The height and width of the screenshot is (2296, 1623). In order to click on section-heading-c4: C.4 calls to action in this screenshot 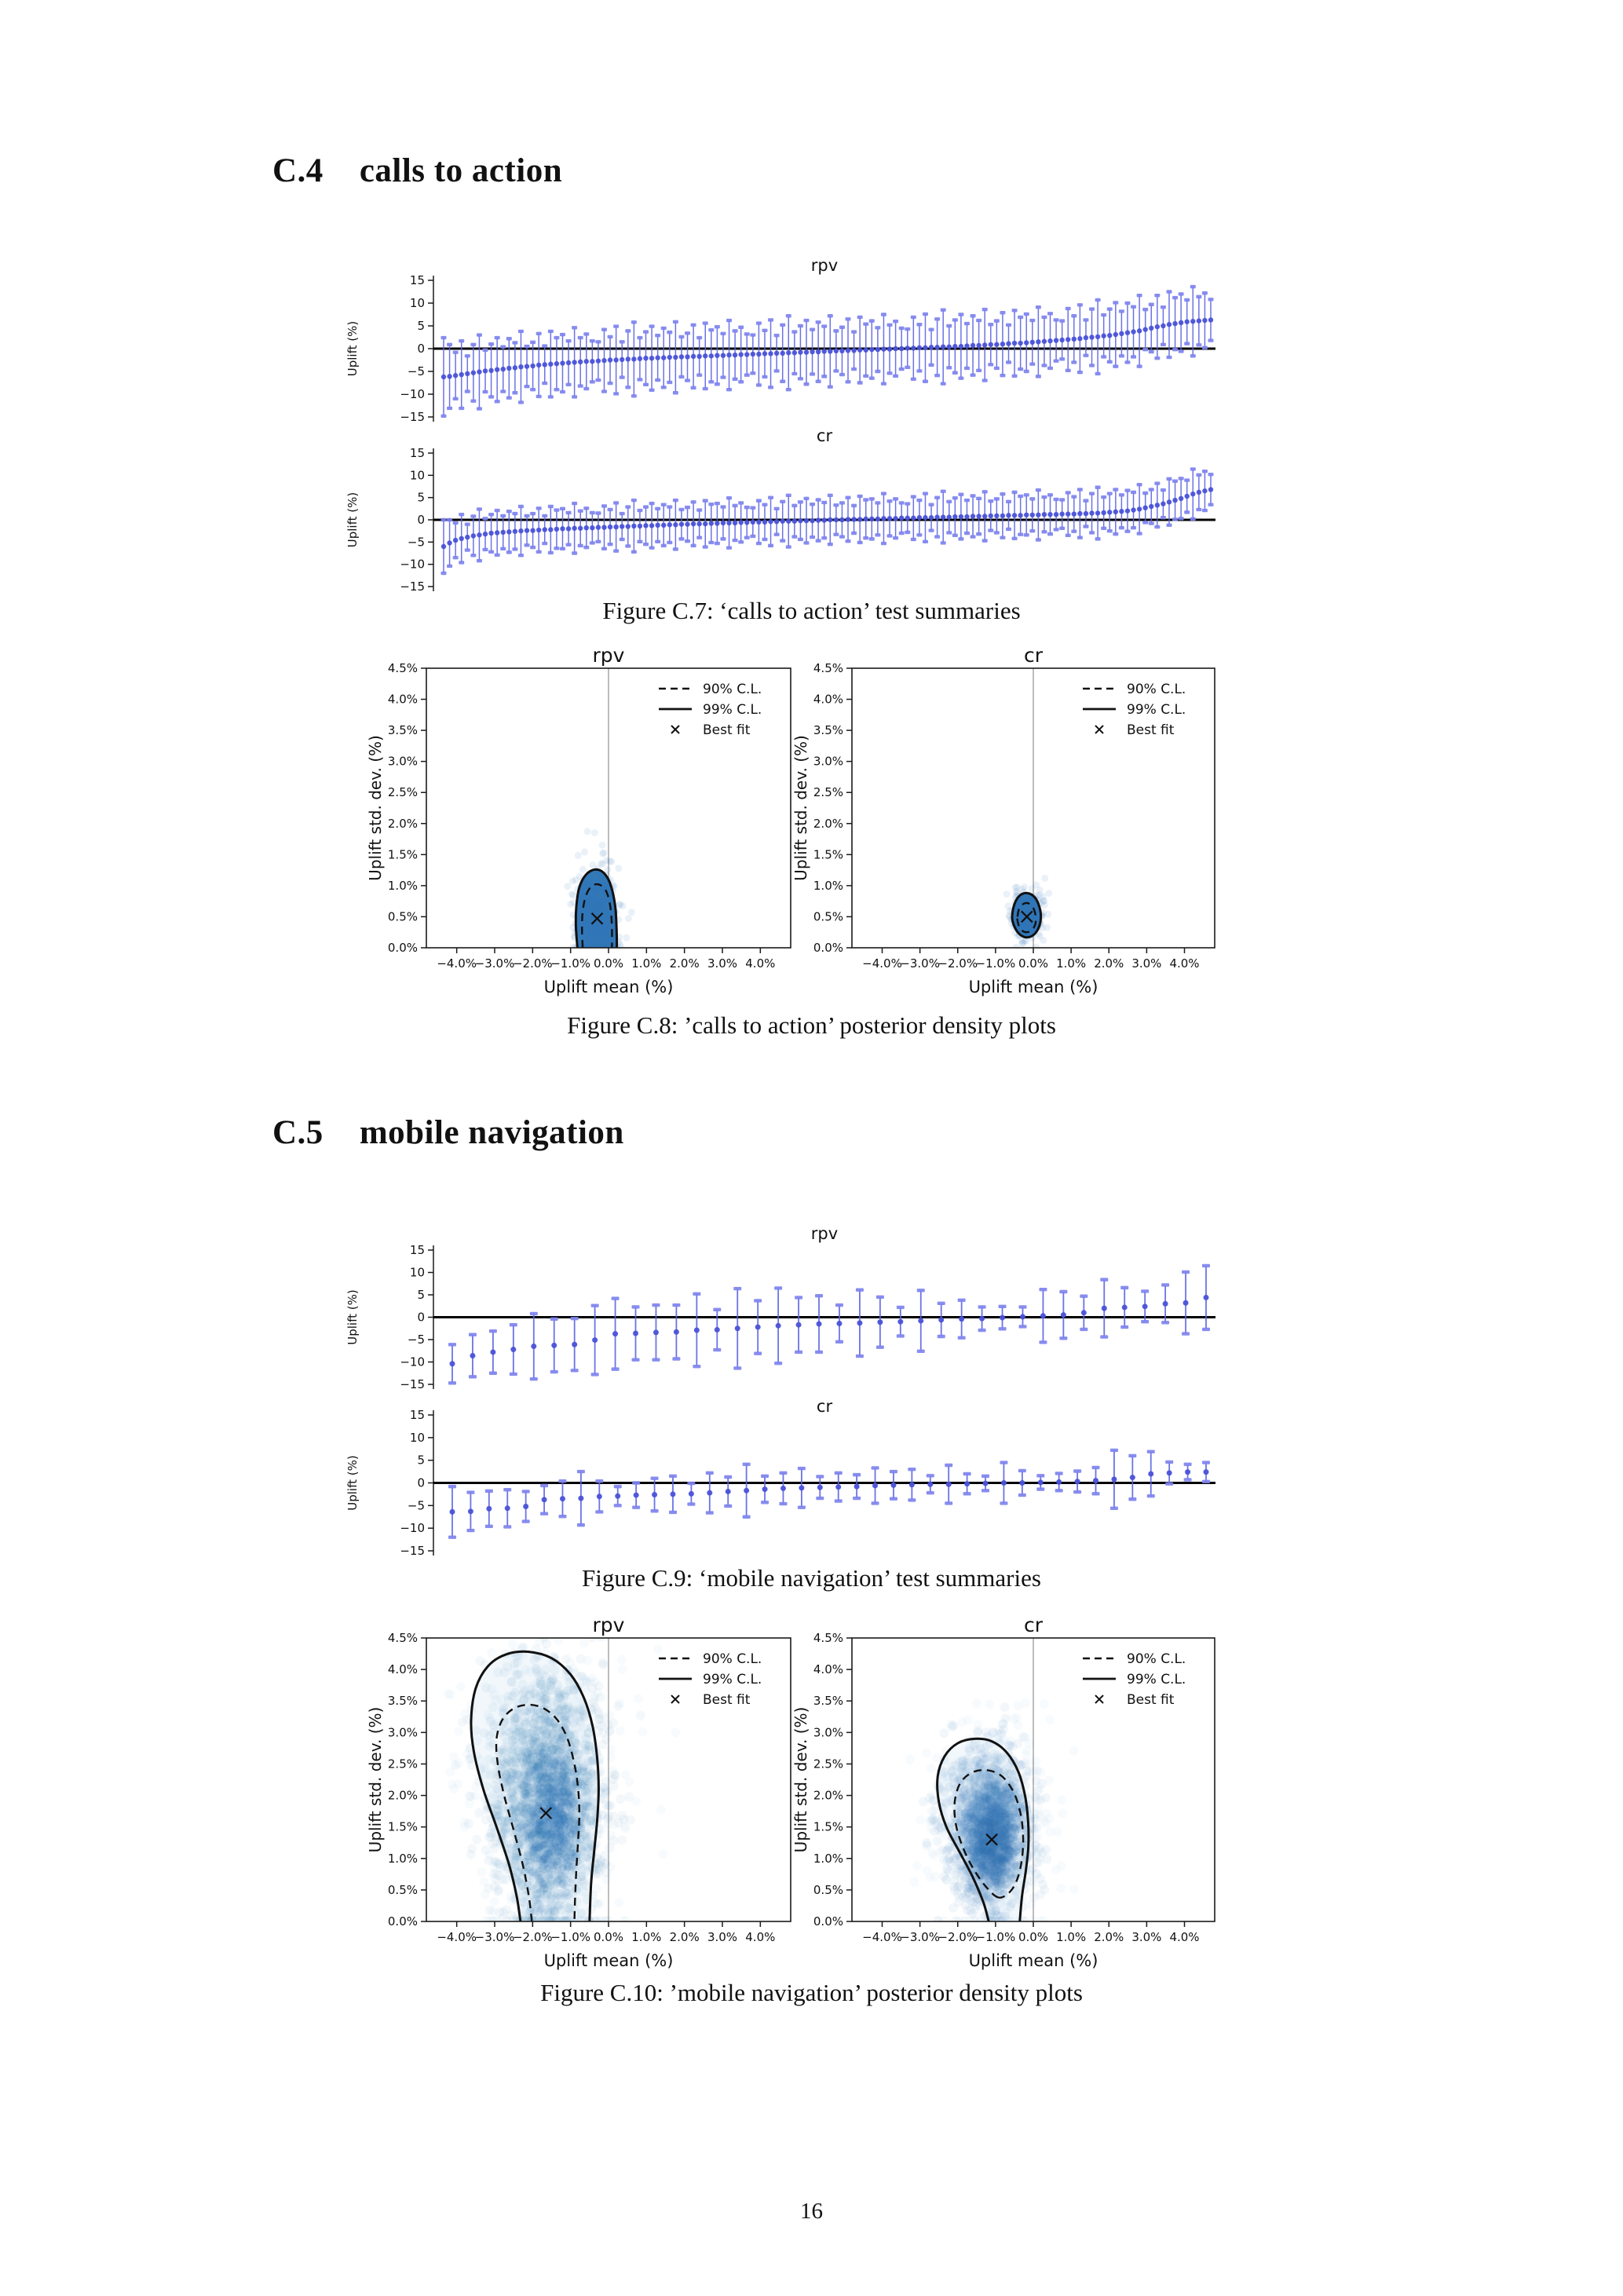, I will do `click(417, 171)`.